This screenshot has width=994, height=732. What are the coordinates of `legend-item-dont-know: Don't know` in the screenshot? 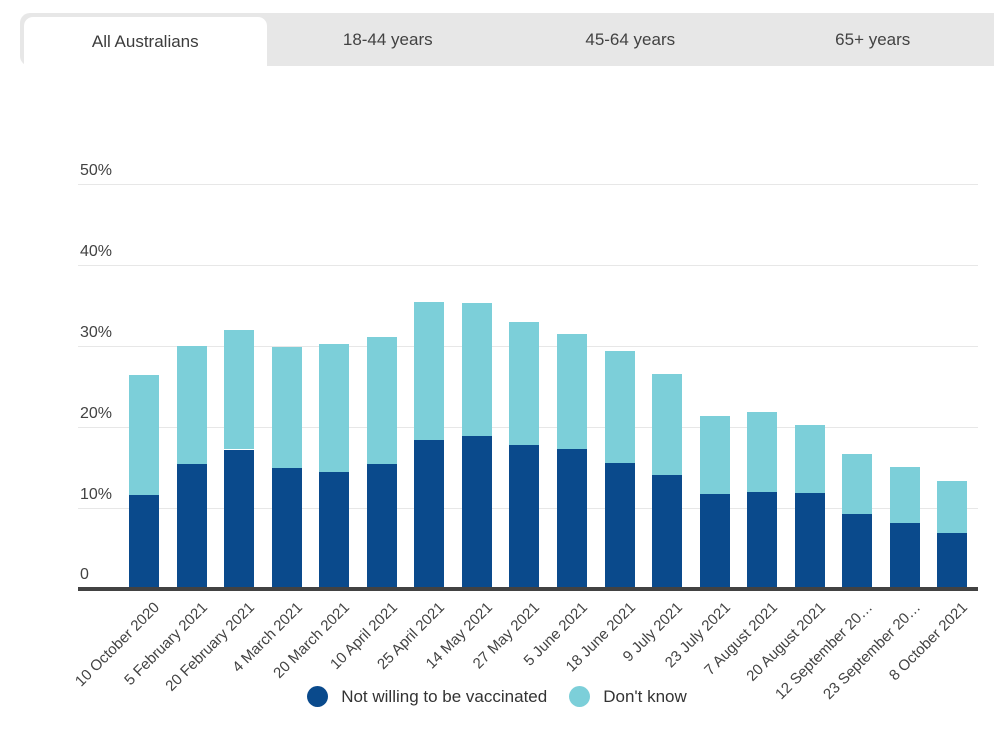 It's located at (628, 696).